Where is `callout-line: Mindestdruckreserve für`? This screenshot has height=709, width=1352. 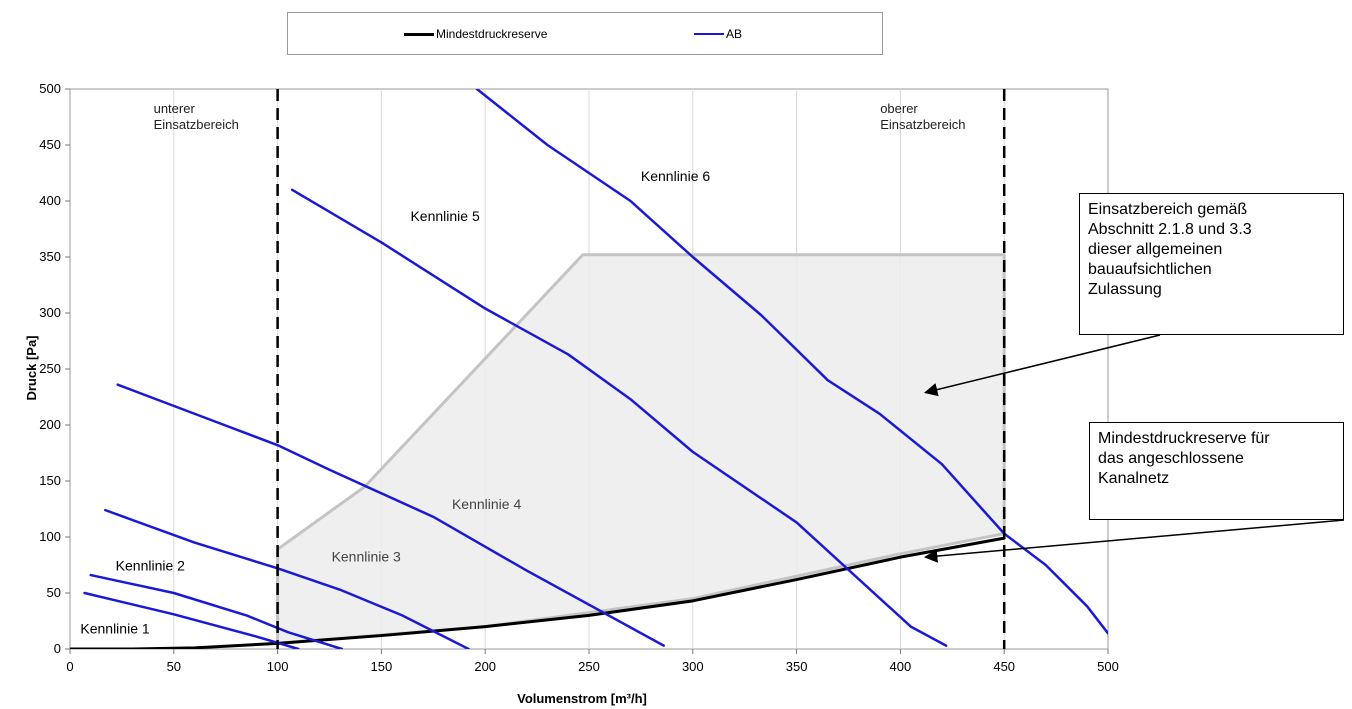 callout-line: Mindestdruckreserve für is located at coordinates (1184, 438).